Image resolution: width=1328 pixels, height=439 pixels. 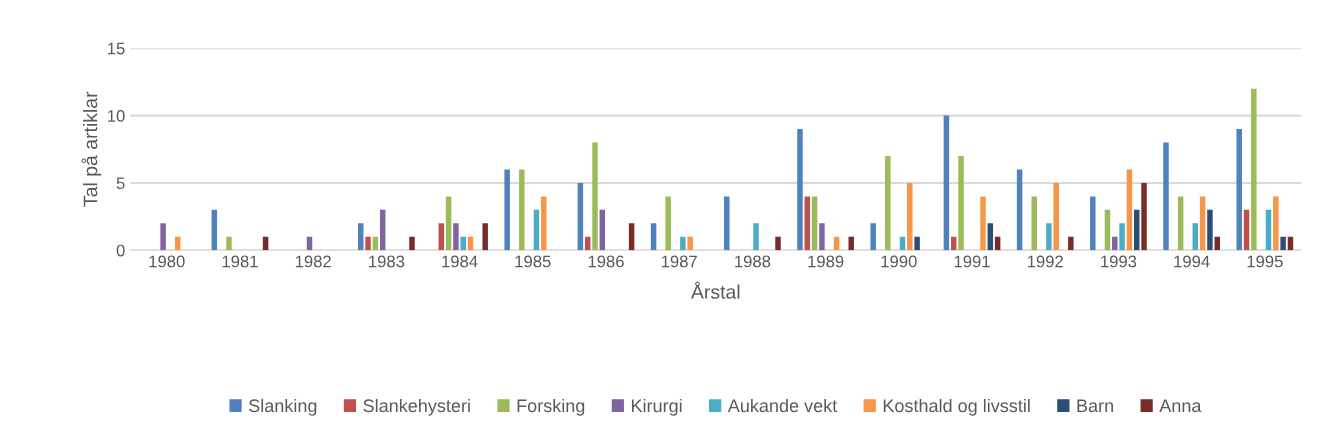 What do you see at coordinates (116, 116) in the screenshot?
I see `y-tick-label: 10` at bounding box center [116, 116].